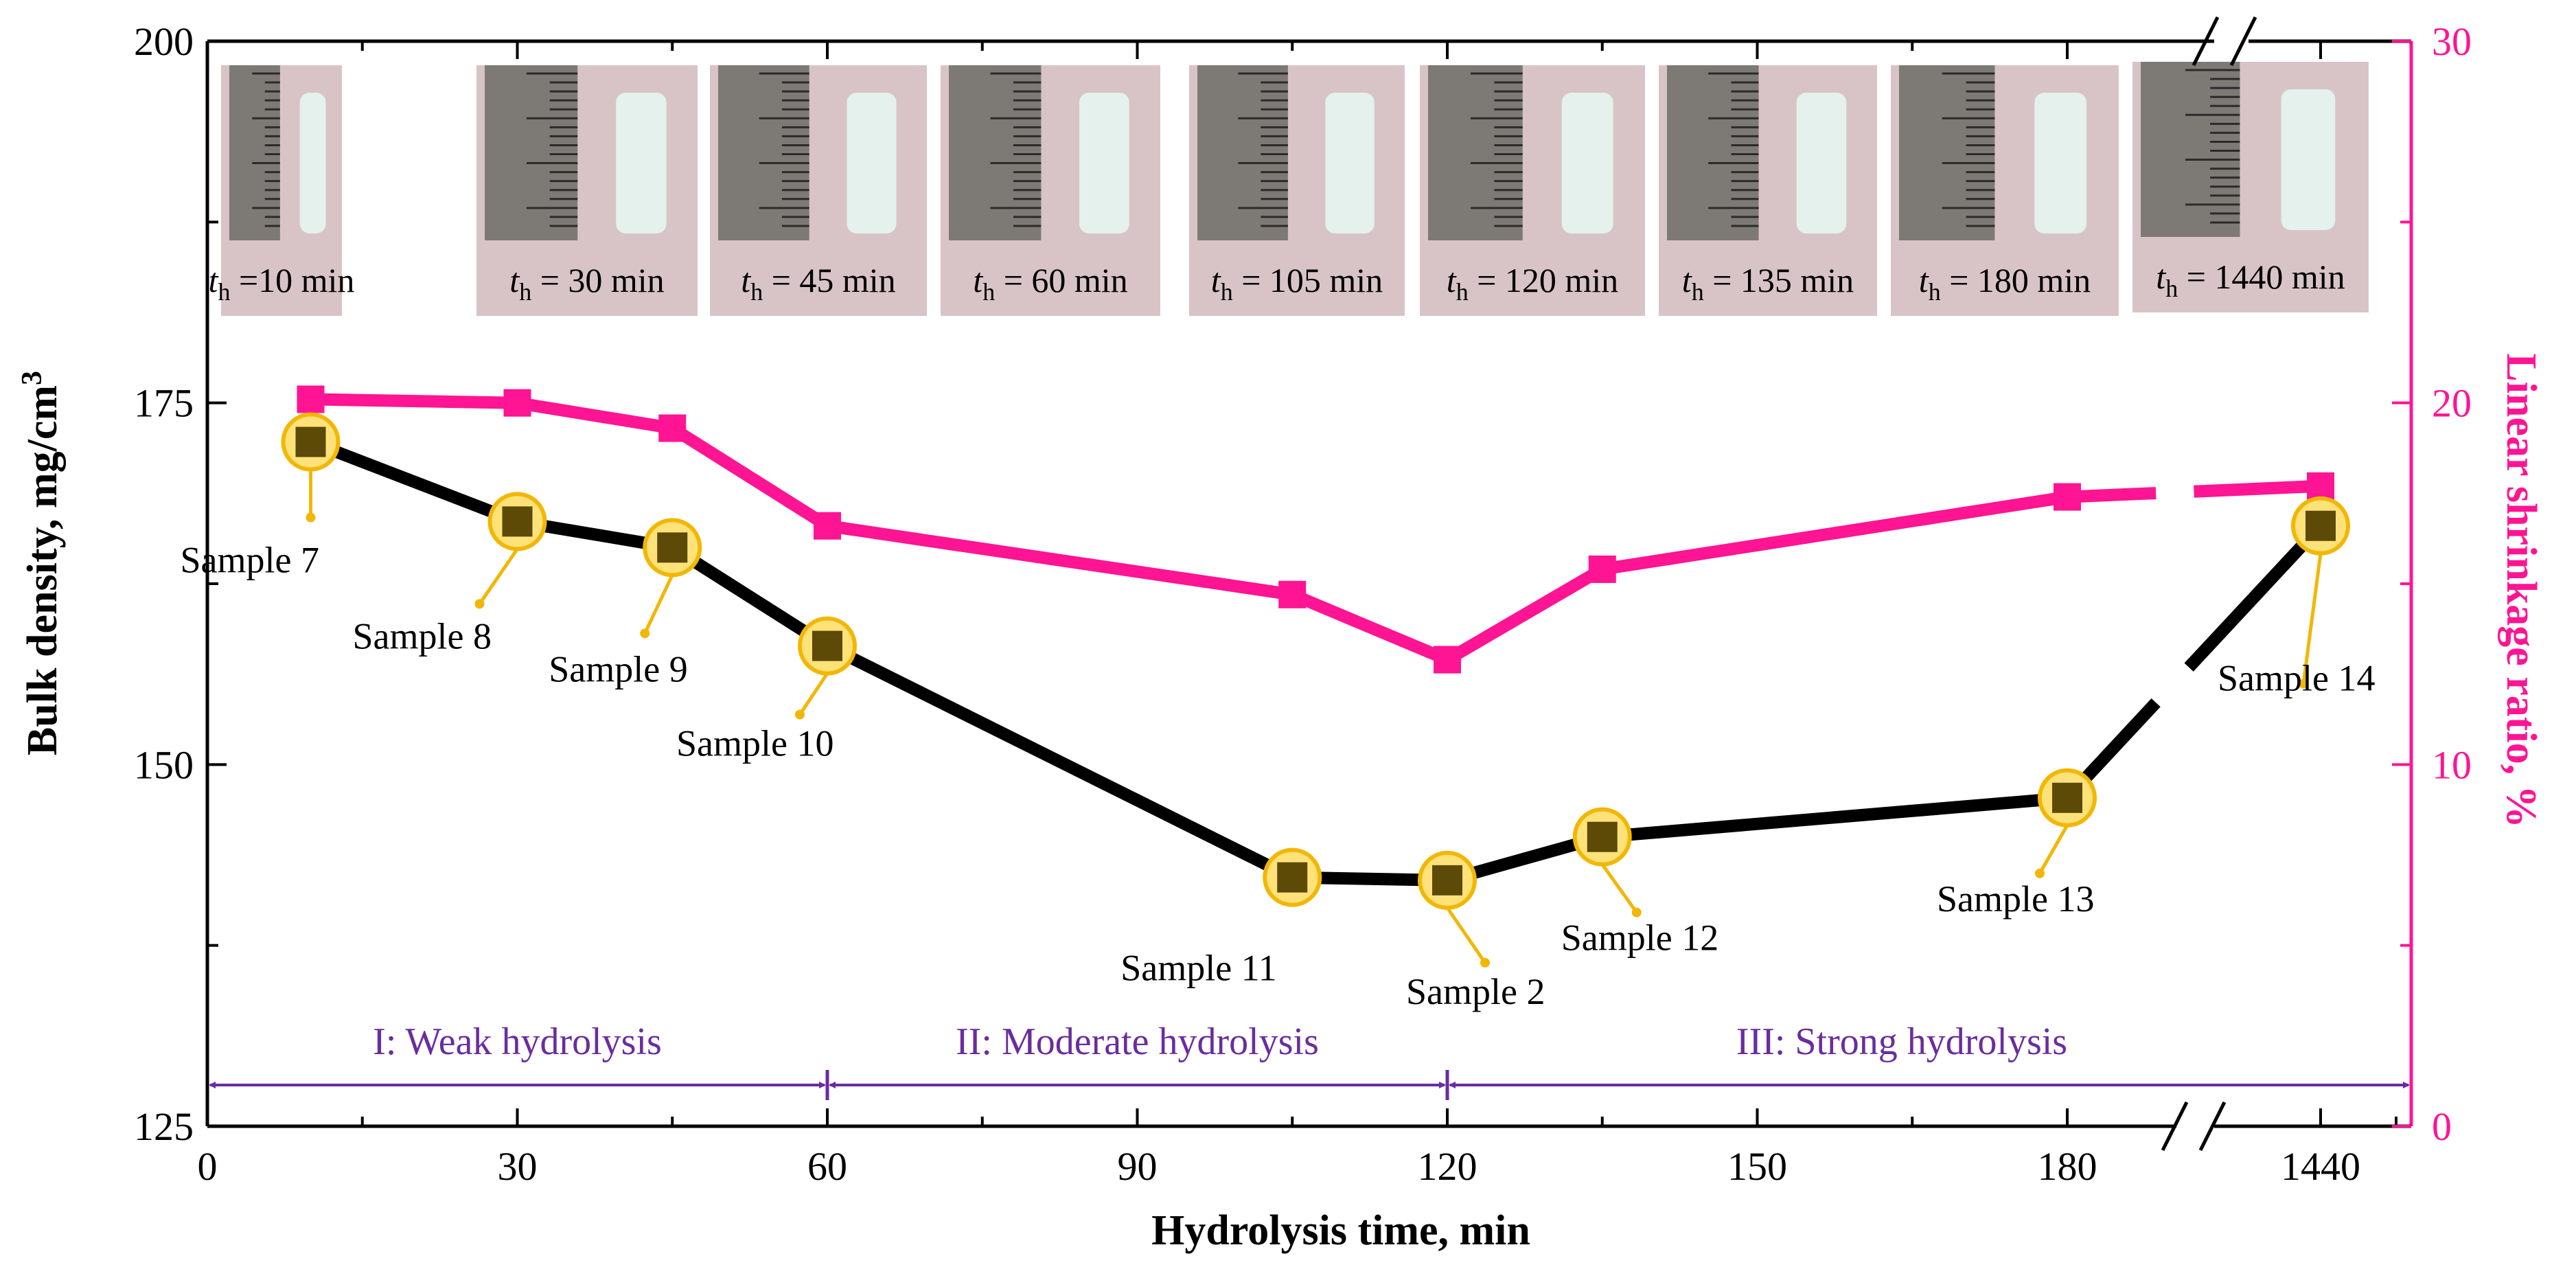 This screenshot has width=2576, height=1278. What do you see at coordinates (2015, 899) in the screenshot?
I see `sample-label: Sample 13` at bounding box center [2015, 899].